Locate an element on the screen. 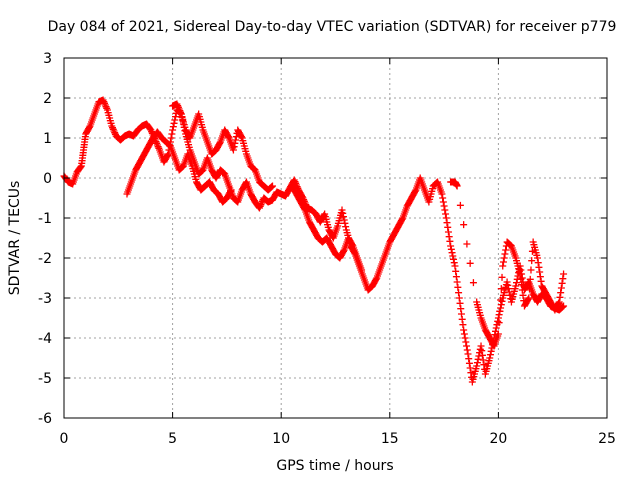  x-tick-label: 25 is located at coordinates (607, 439).